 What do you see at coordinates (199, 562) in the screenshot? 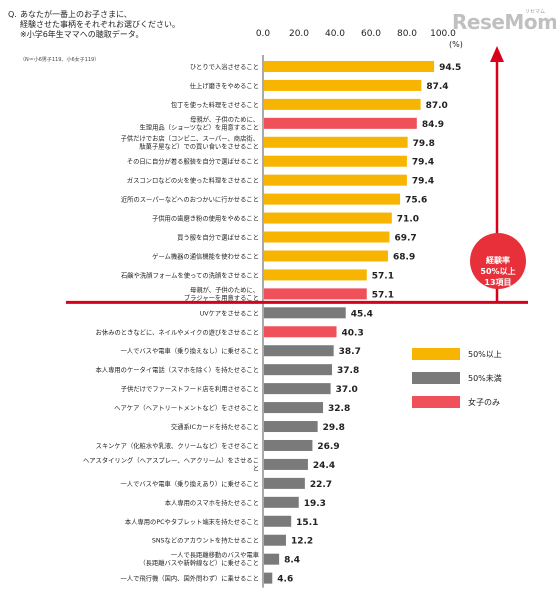
I see `category-label: （長距離バスや新幹線など）に乗せること` at bounding box center [199, 562].